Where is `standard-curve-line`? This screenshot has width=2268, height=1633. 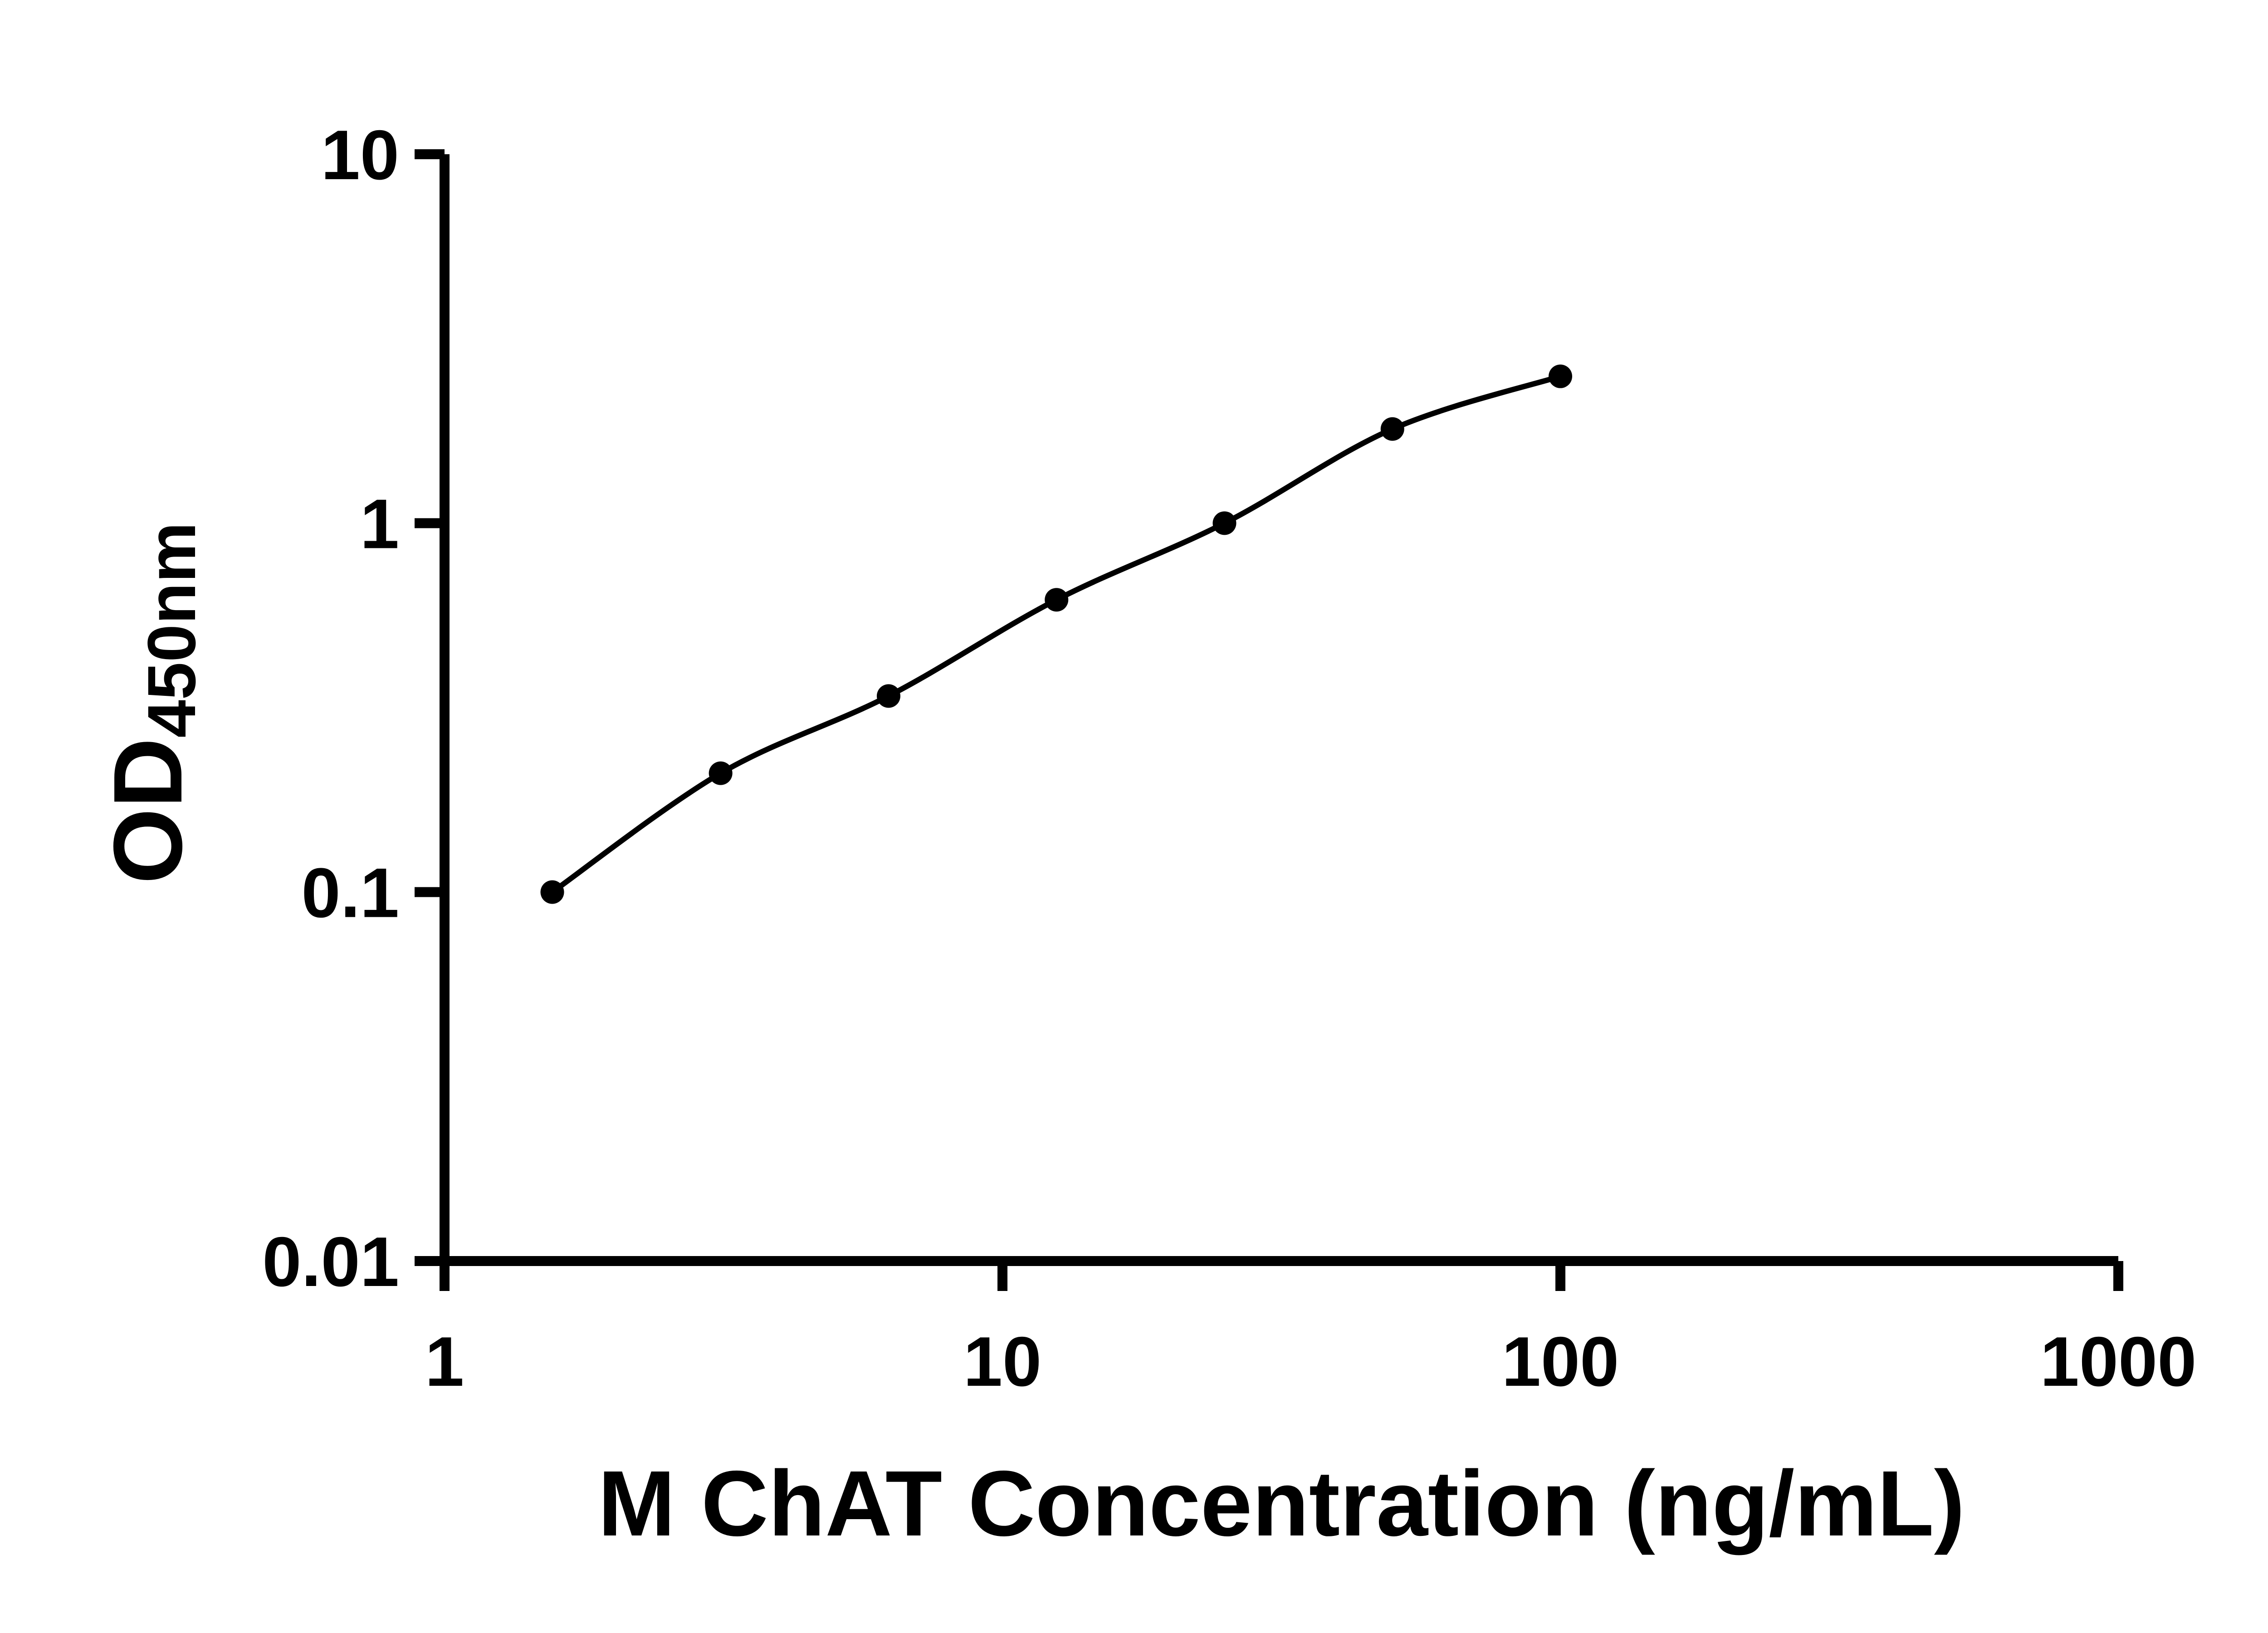
standard-curve-line is located at coordinates (1056, 634).